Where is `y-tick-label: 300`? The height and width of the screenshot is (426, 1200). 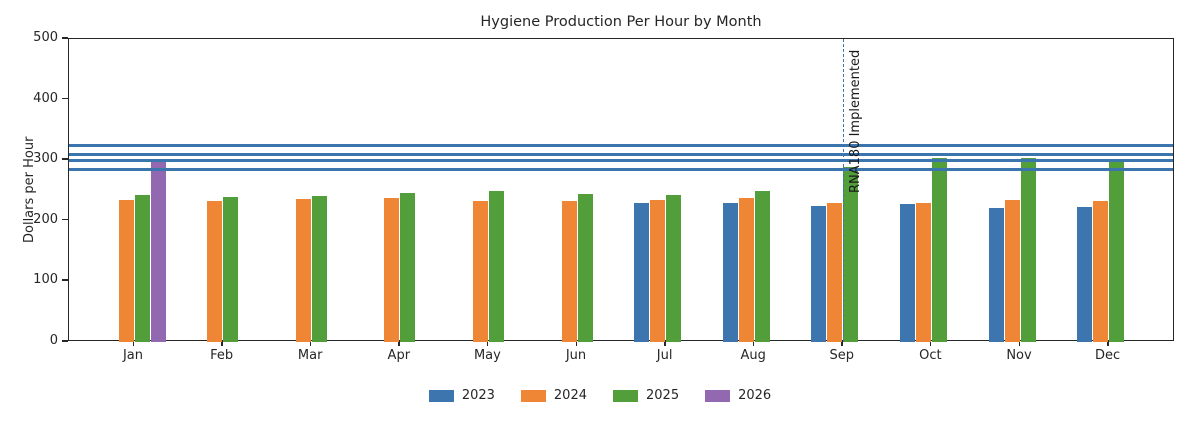
y-tick-label: 300 is located at coordinates (45, 159).